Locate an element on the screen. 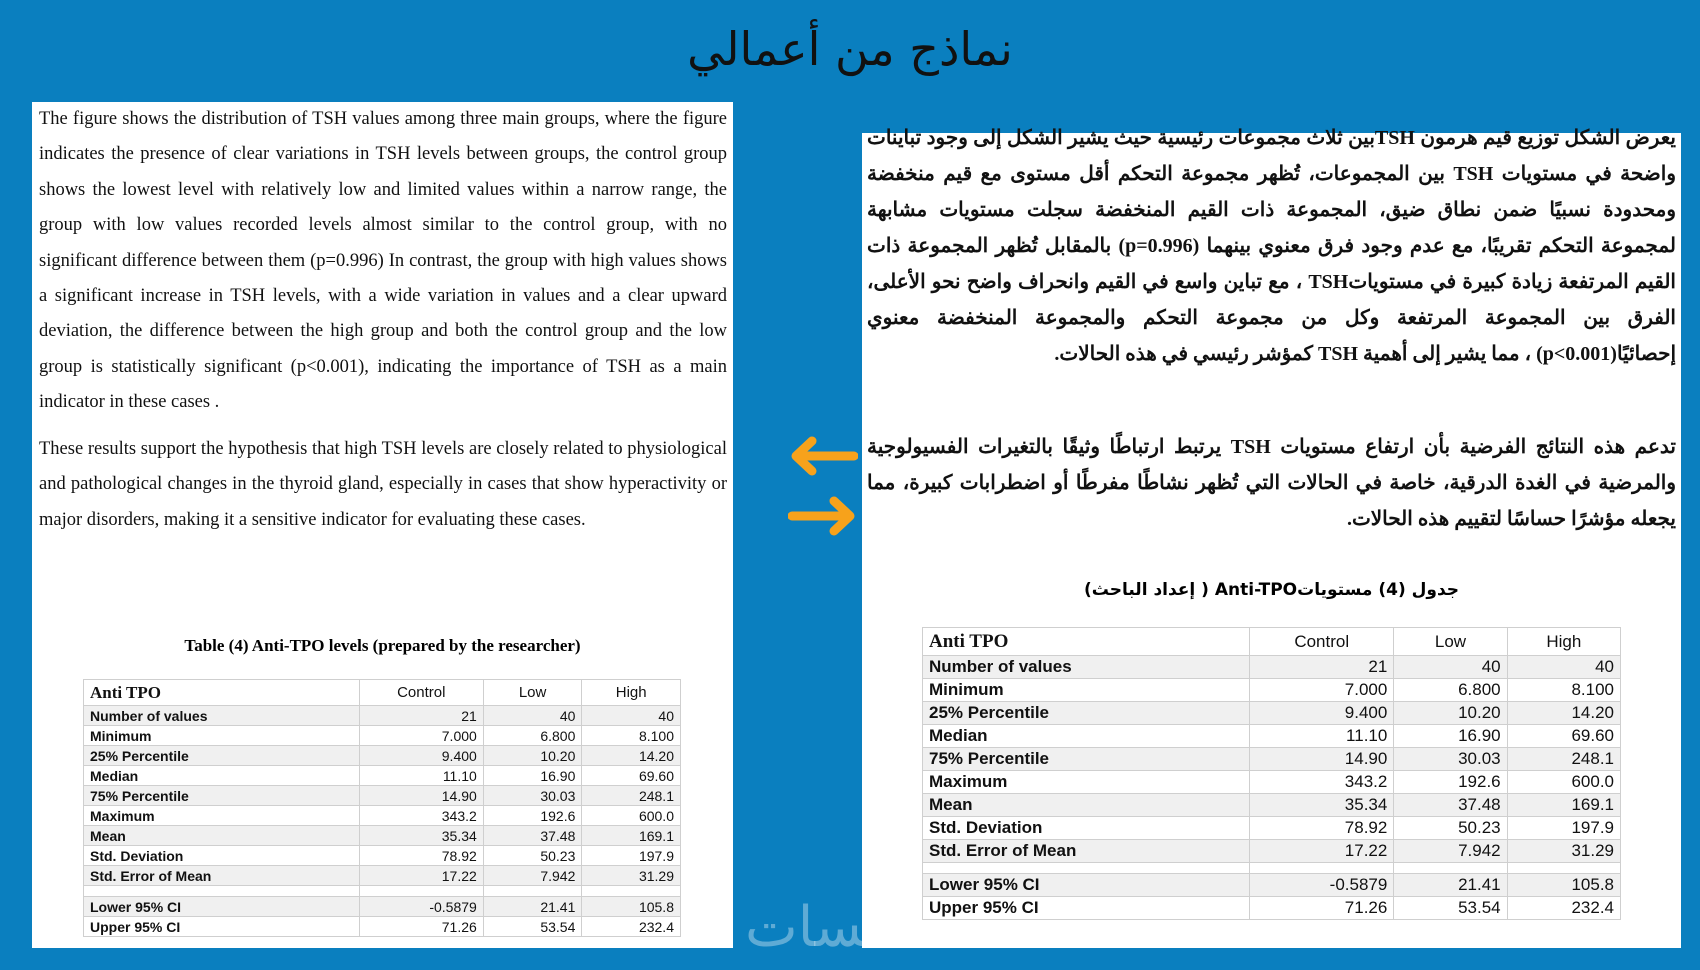 The height and width of the screenshot is (970, 1700). table-header-row: Anti TPO Control Low High is located at coordinates (1271, 641).